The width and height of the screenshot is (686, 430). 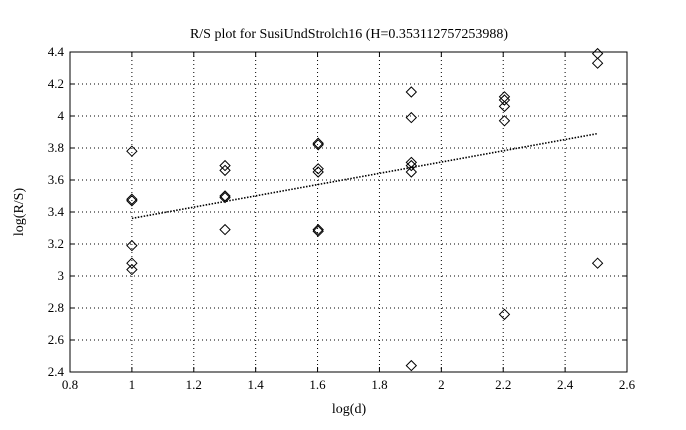 What do you see at coordinates (56, 147) in the screenshot?
I see `y-tick-label: 3.8` at bounding box center [56, 147].